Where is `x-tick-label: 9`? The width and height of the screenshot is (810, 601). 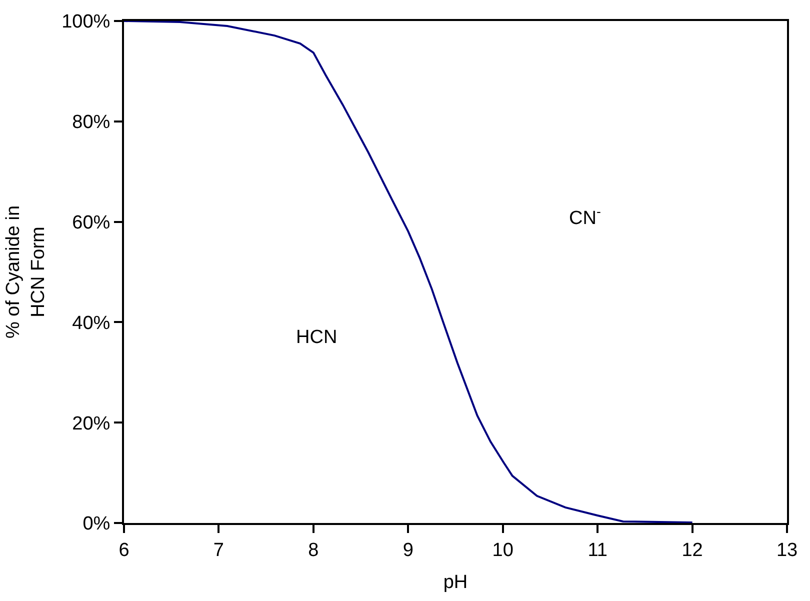 x-tick-label: 9 is located at coordinates (408, 550).